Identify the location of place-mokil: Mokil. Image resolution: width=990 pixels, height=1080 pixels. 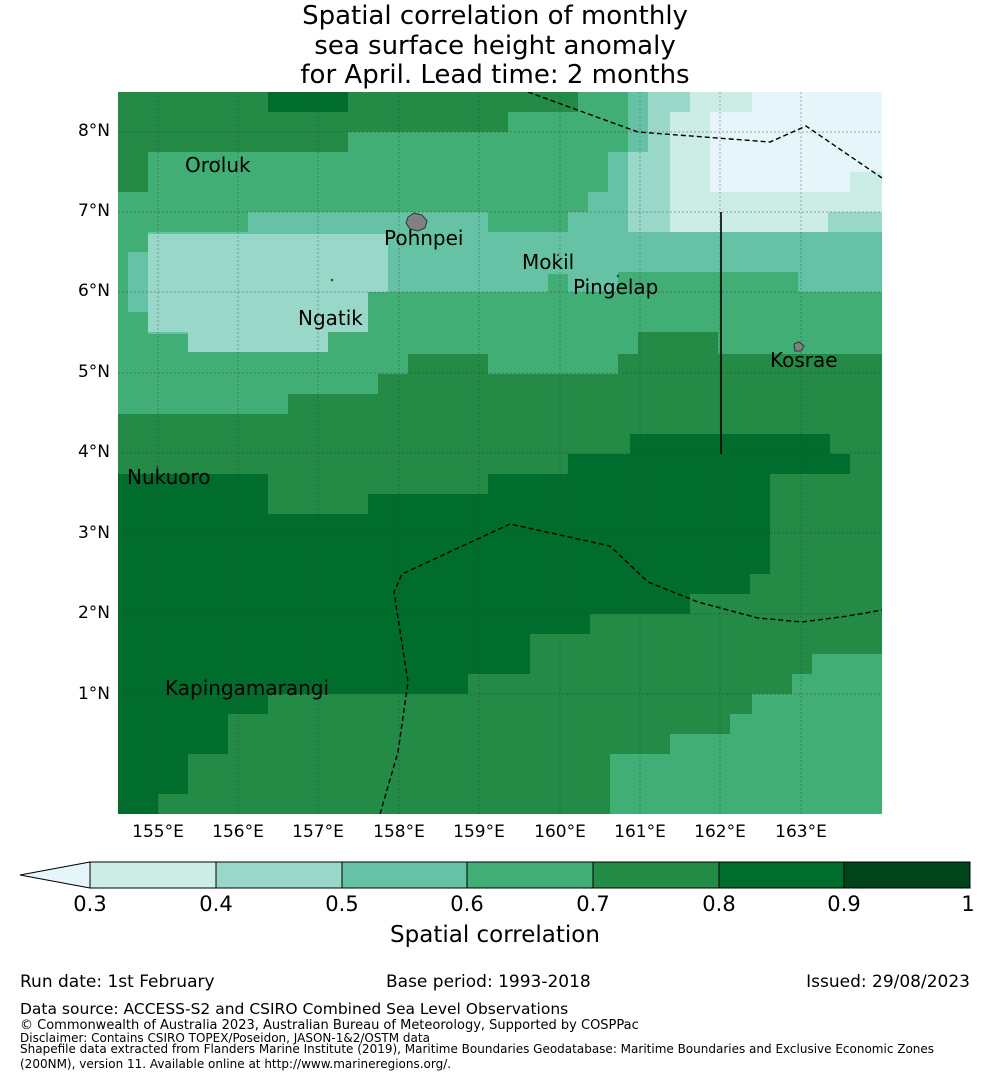
(548, 262).